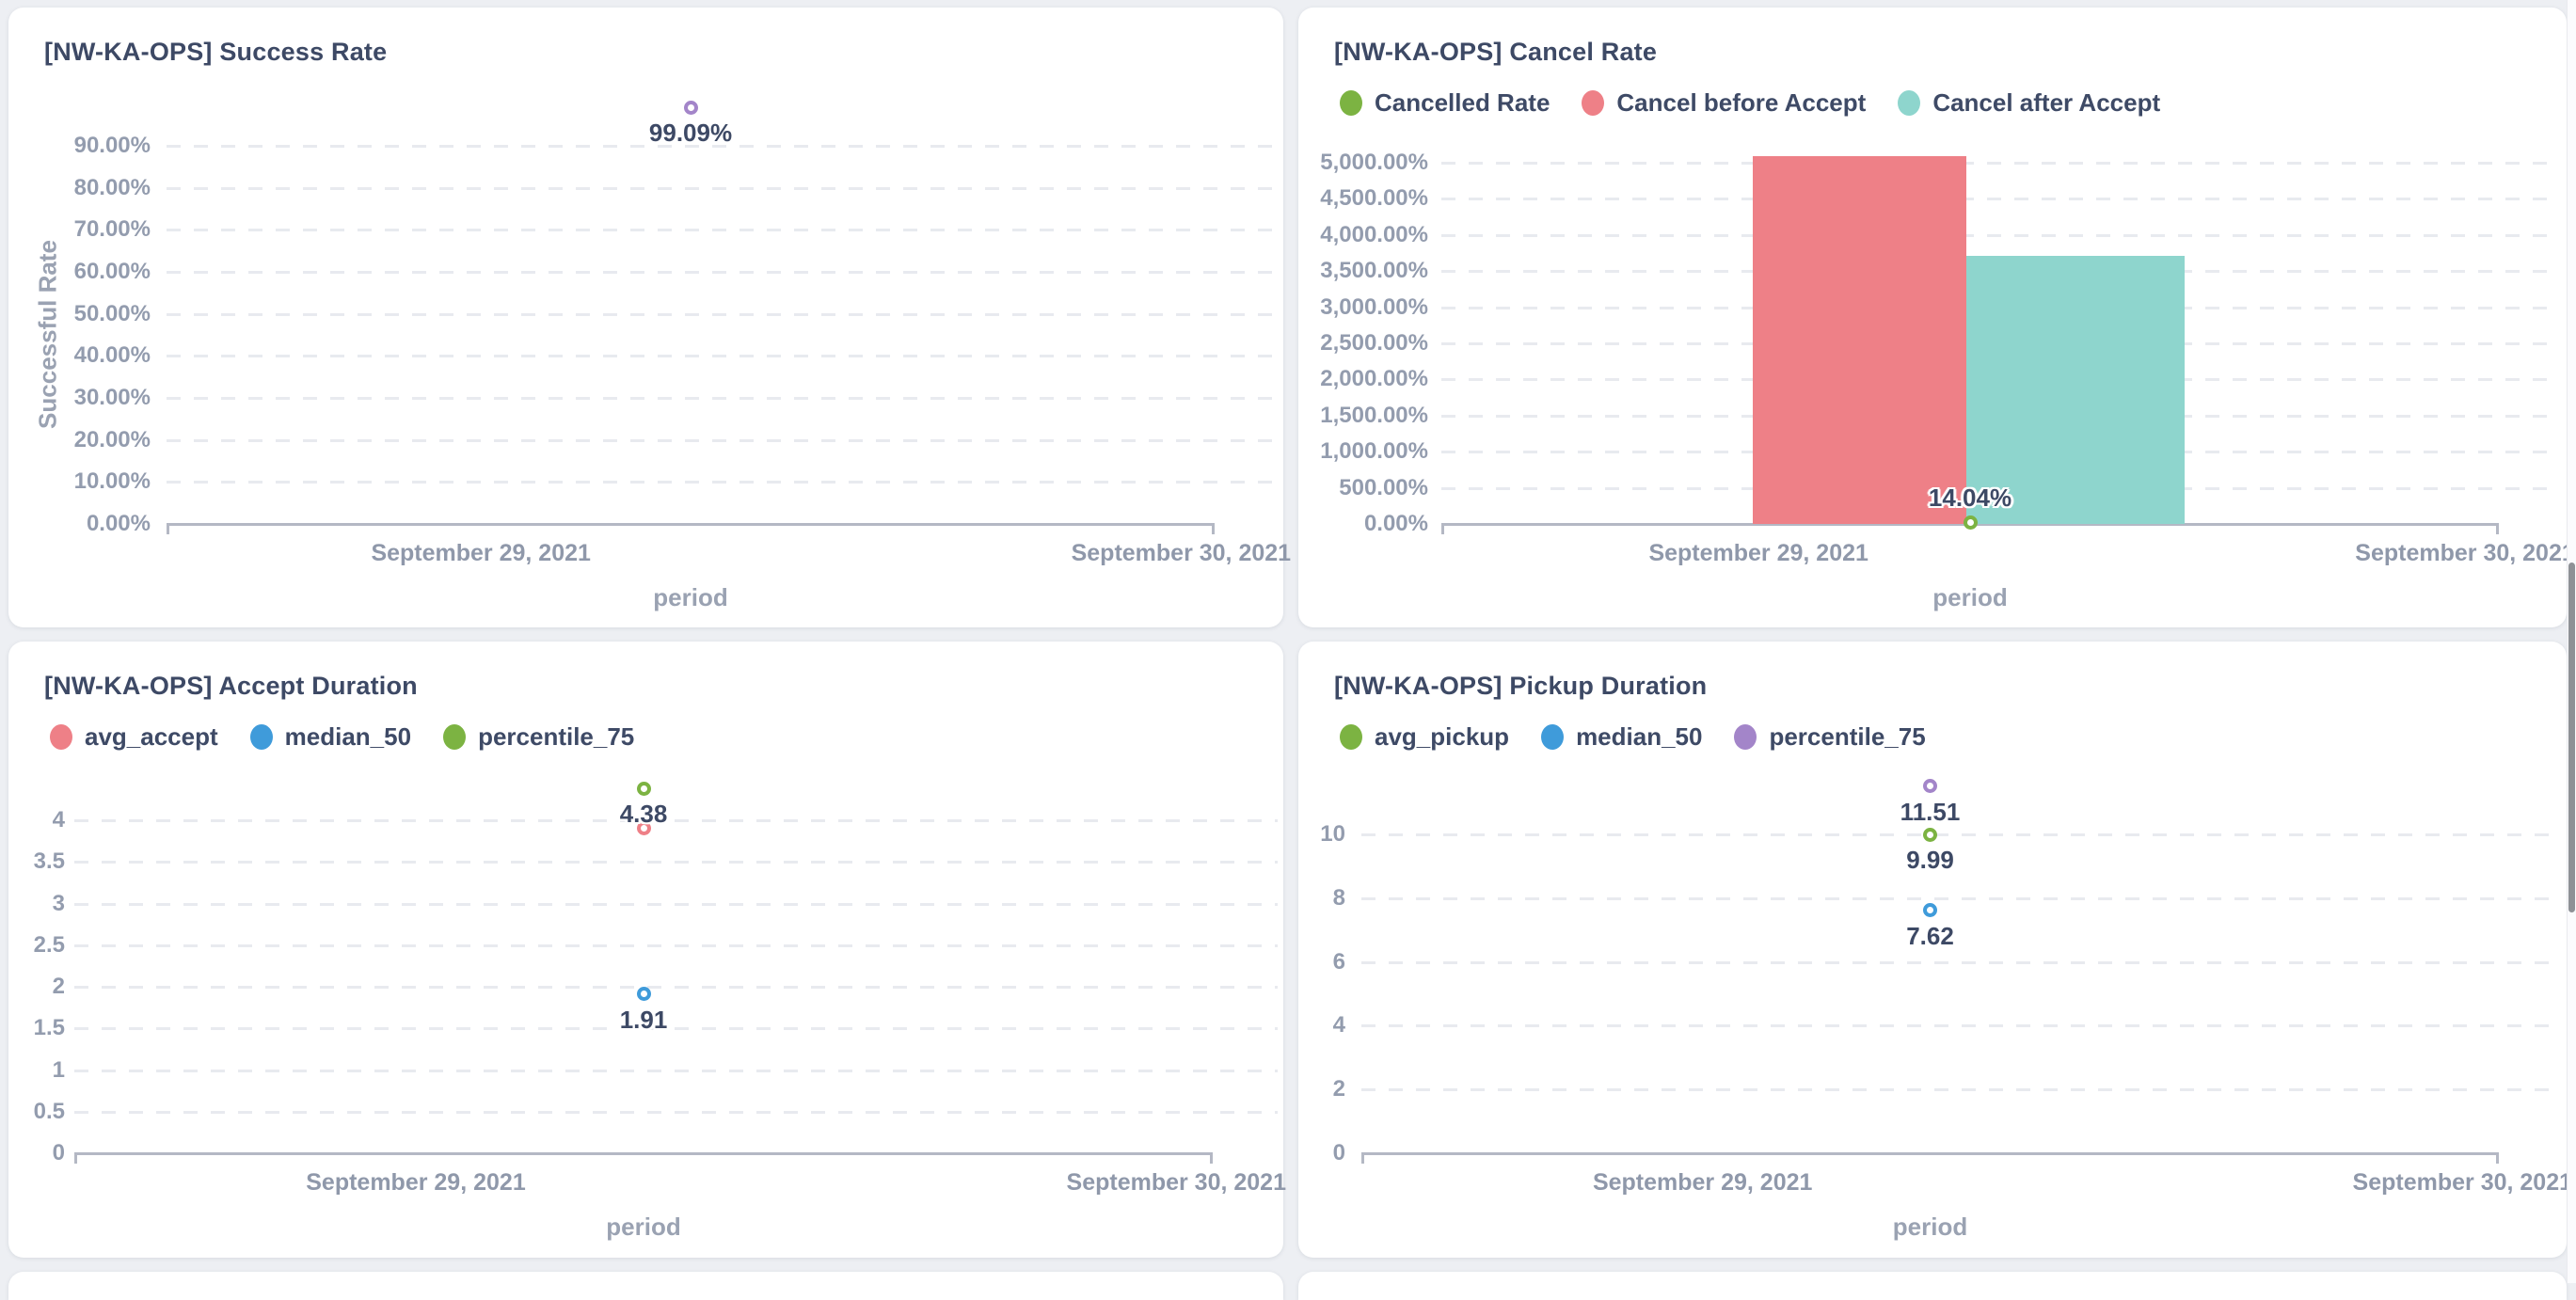 Image resolution: width=2576 pixels, height=1300 pixels. Describe the element at coordinates (1374, 343) in the screenshot. I see `y-tick-label: 2,500.00%` at that location.